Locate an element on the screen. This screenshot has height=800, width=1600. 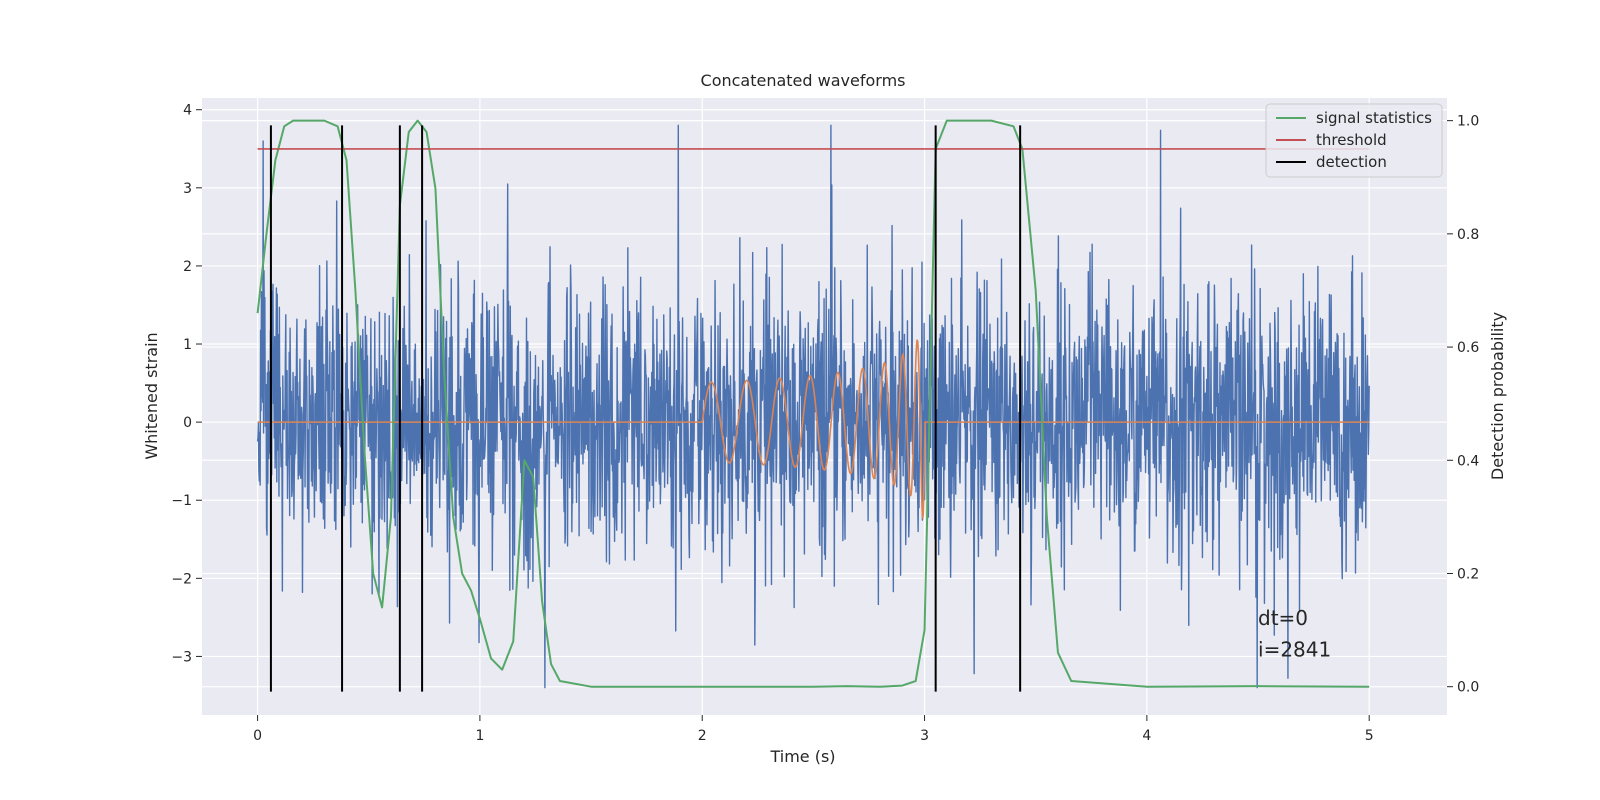
legend-label-threshold: threshold is located at coordinates (1351, 140).